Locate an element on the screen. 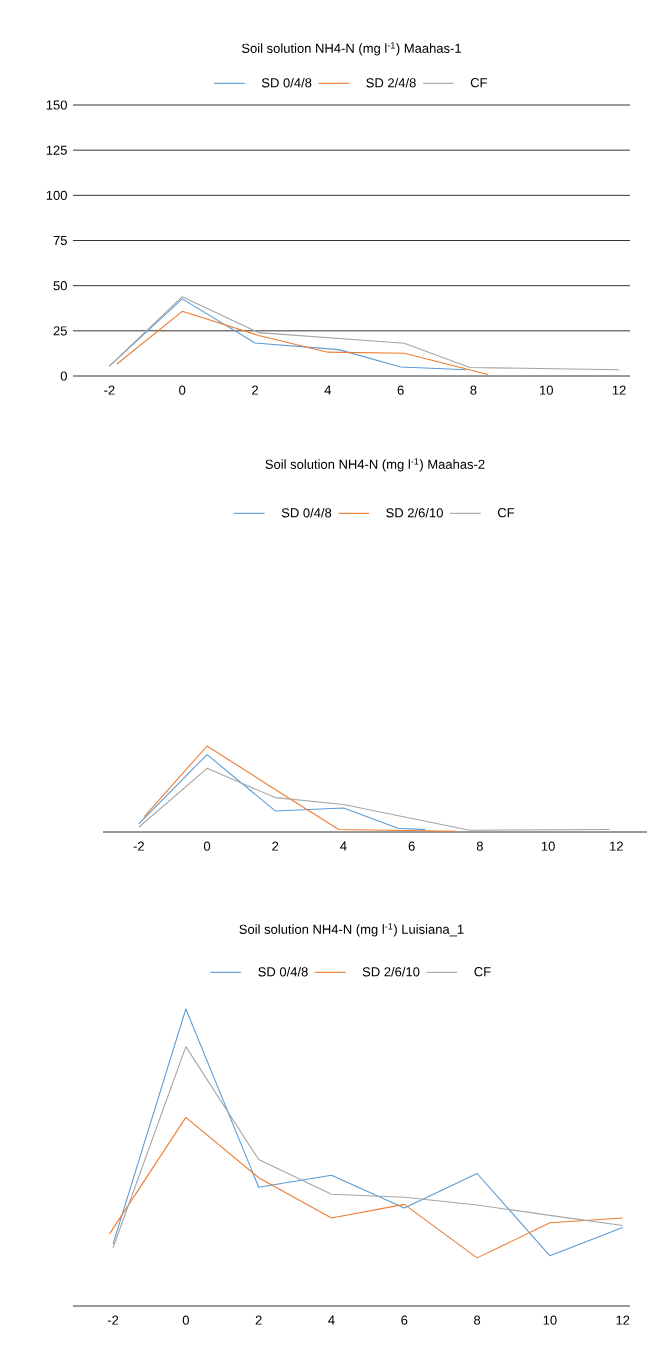 The height and width of the screenshot is (1355, 647). chart-title: Soil solution NH4-N (mg l$^{-1}$) Maahas-1 is located at coordinates (351, 49).